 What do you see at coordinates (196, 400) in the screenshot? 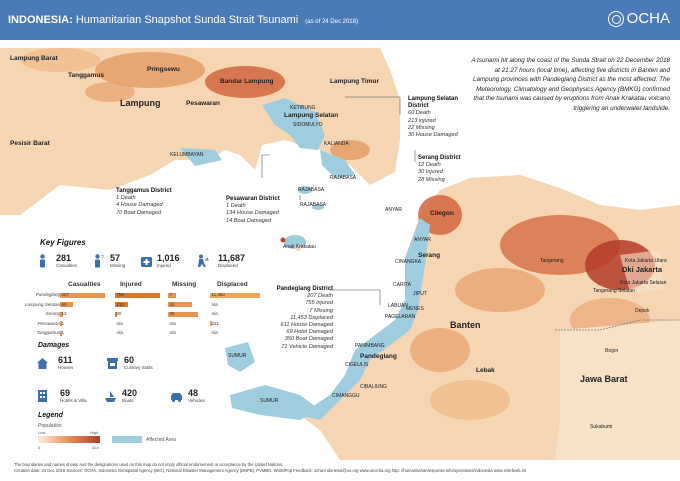
I see `damage-label: Vehicles` at bounding box center [196, 400].